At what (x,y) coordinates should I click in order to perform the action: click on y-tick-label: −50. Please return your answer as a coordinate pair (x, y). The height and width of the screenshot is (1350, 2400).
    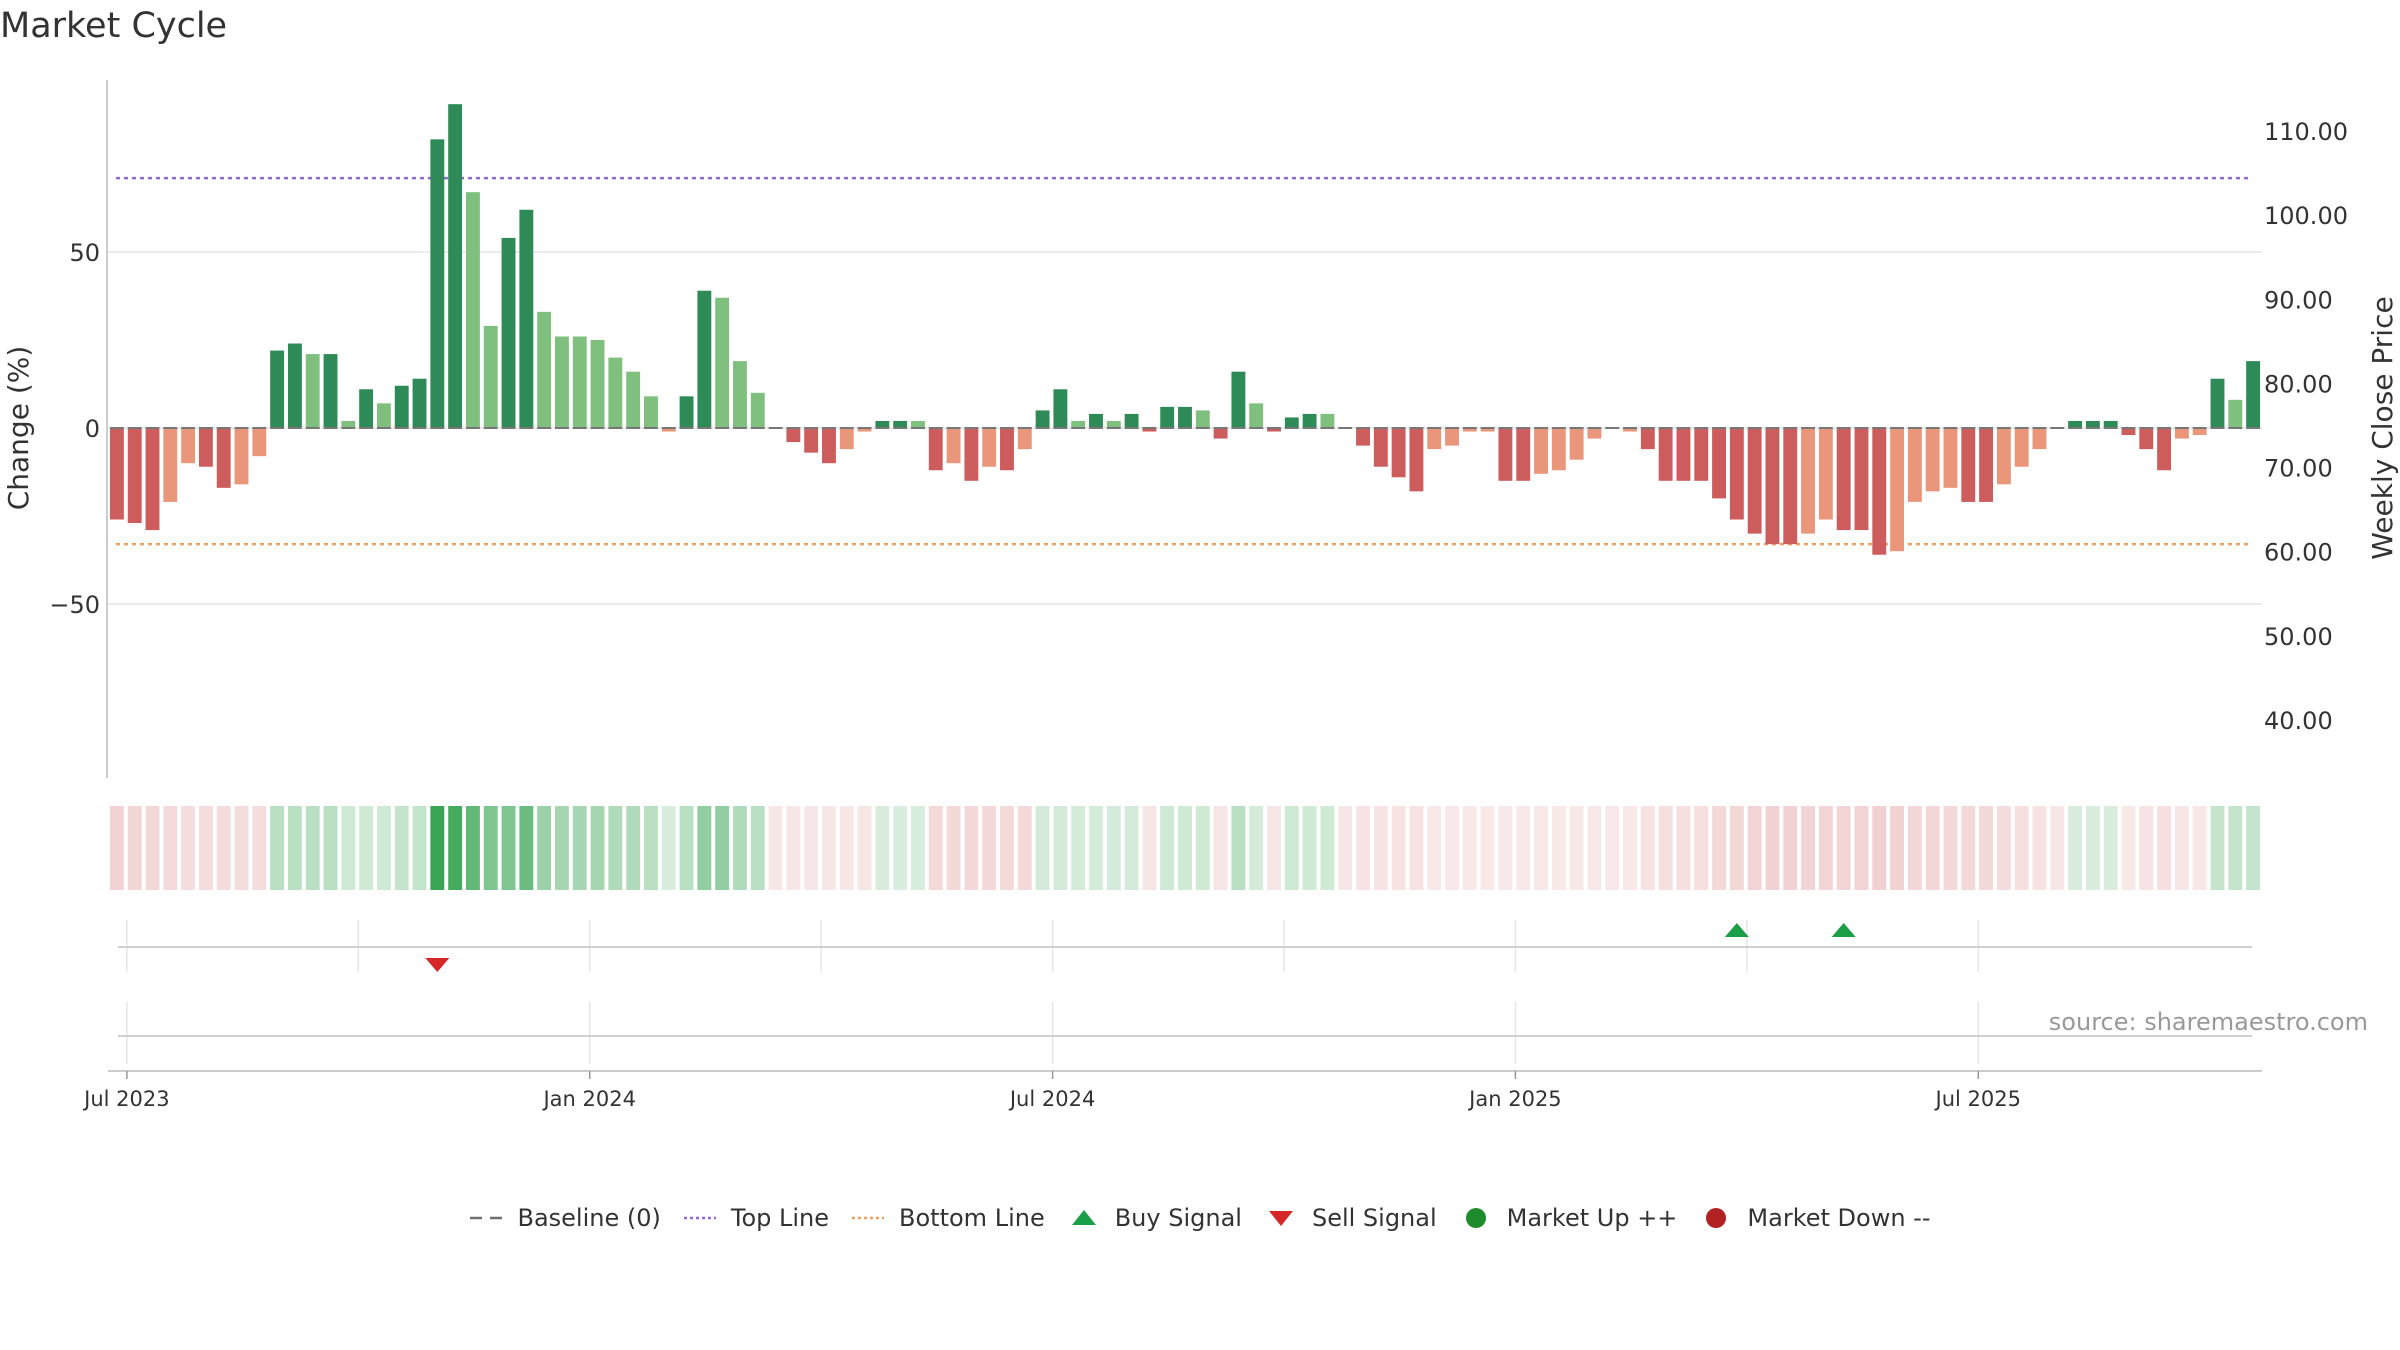
    Looking at the image, I should click on (74, 605).